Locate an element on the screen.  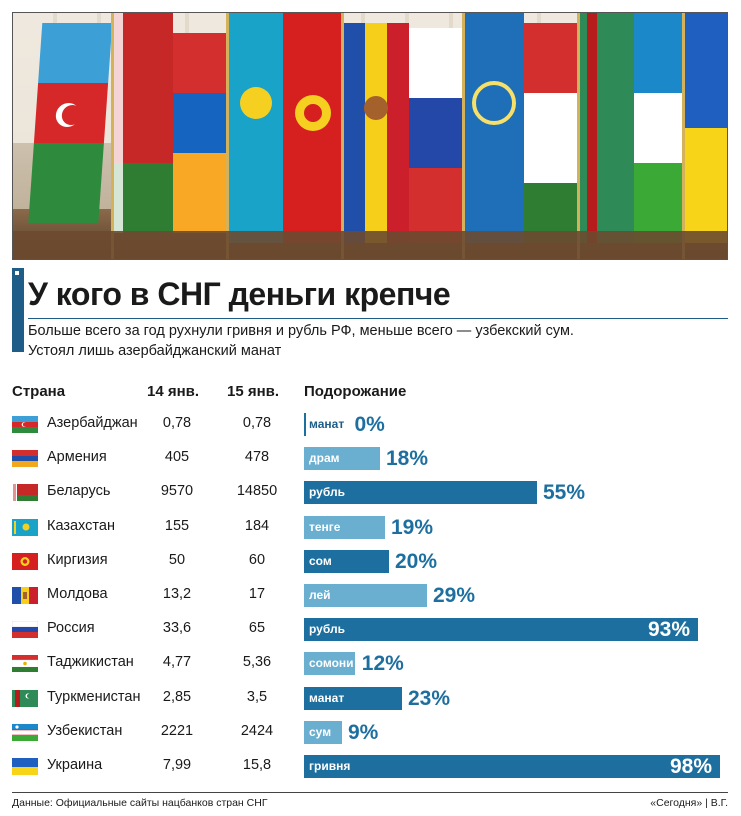
currency-label: сомони is located at coordinates (331, 663).